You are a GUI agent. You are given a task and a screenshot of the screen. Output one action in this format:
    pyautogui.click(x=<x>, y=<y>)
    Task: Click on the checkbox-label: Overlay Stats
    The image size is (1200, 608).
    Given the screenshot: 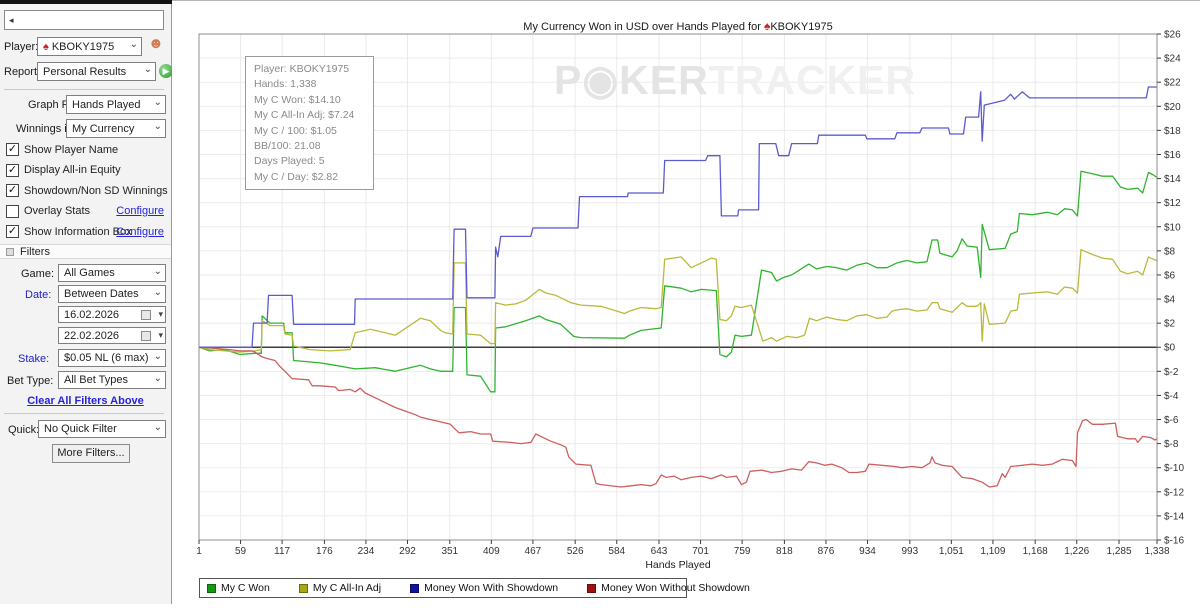 What is the action you would take?
    pyautogui.click(x=57, y=211)
    